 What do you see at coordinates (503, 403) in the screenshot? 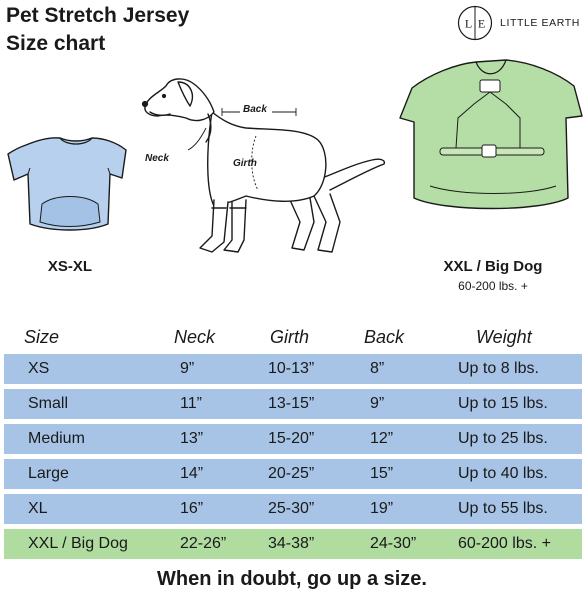
I see `cell-weight: Up to 15 lbs.` at bounding box center [503, 403].